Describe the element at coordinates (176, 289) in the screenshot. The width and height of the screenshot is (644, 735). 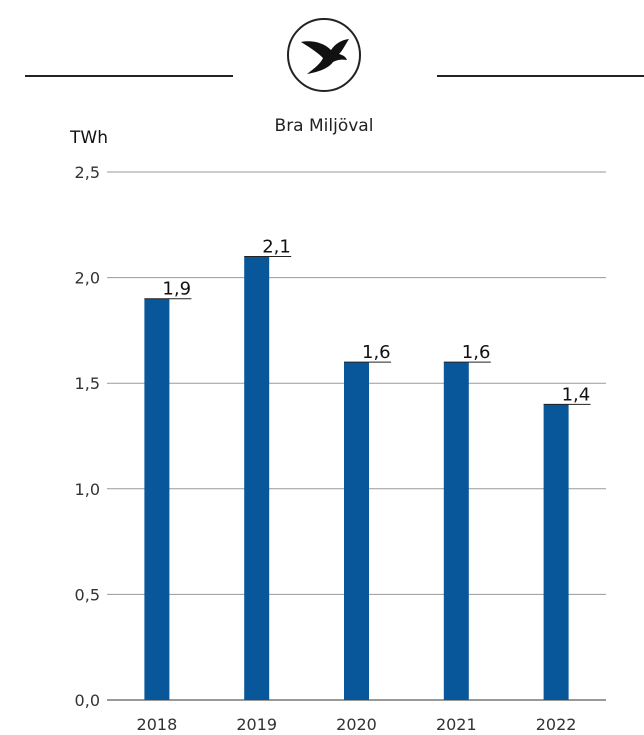
I see `data-label: 1,9` at that location.